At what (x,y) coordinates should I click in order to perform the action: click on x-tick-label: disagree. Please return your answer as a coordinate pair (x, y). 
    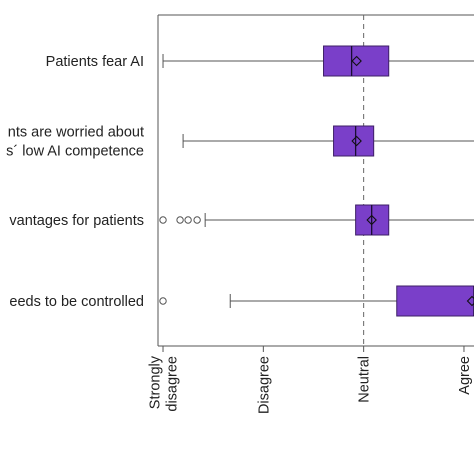
    Looking at the image, I should click on (173, 384).